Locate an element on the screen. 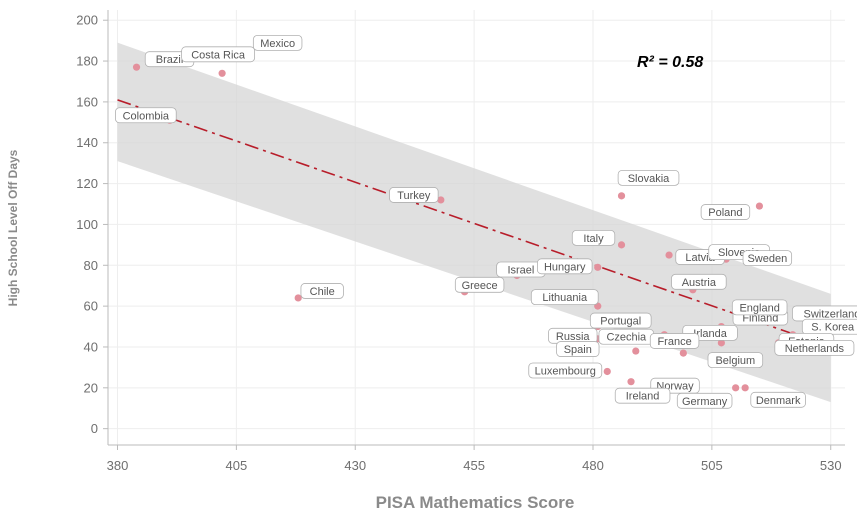  label-chile: Chile is located at coordinates (322, 291).